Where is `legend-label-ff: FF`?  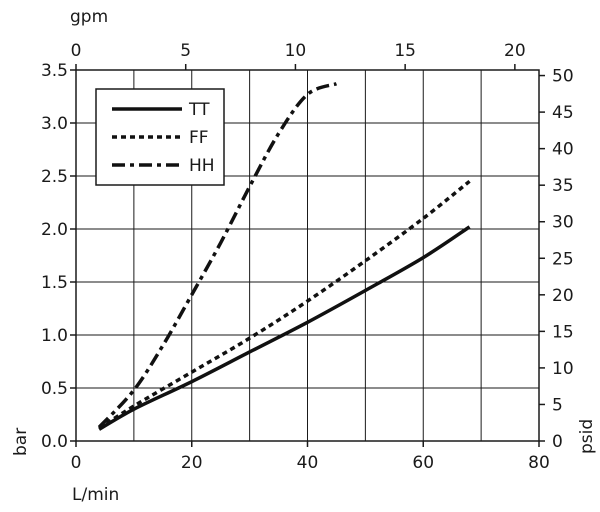 legend-label-ff: FF is located at coordinates (199, 138).